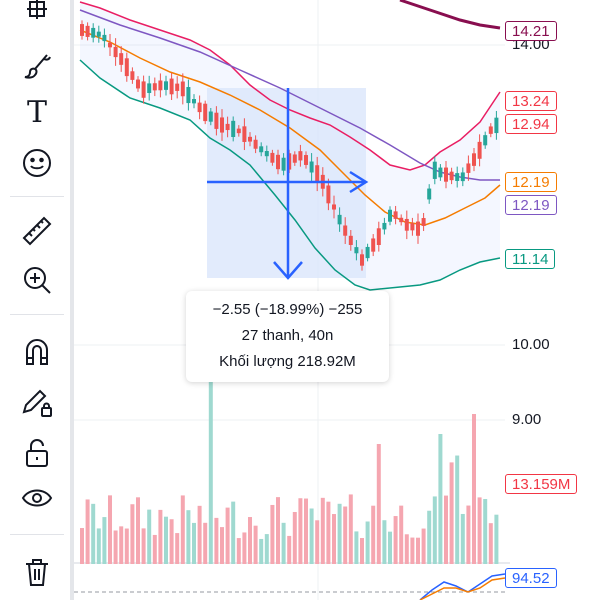 Image resolution: width=600 pixels, height=600 pixels. I want to click on oscillator-signal-line, so click(462, 588).